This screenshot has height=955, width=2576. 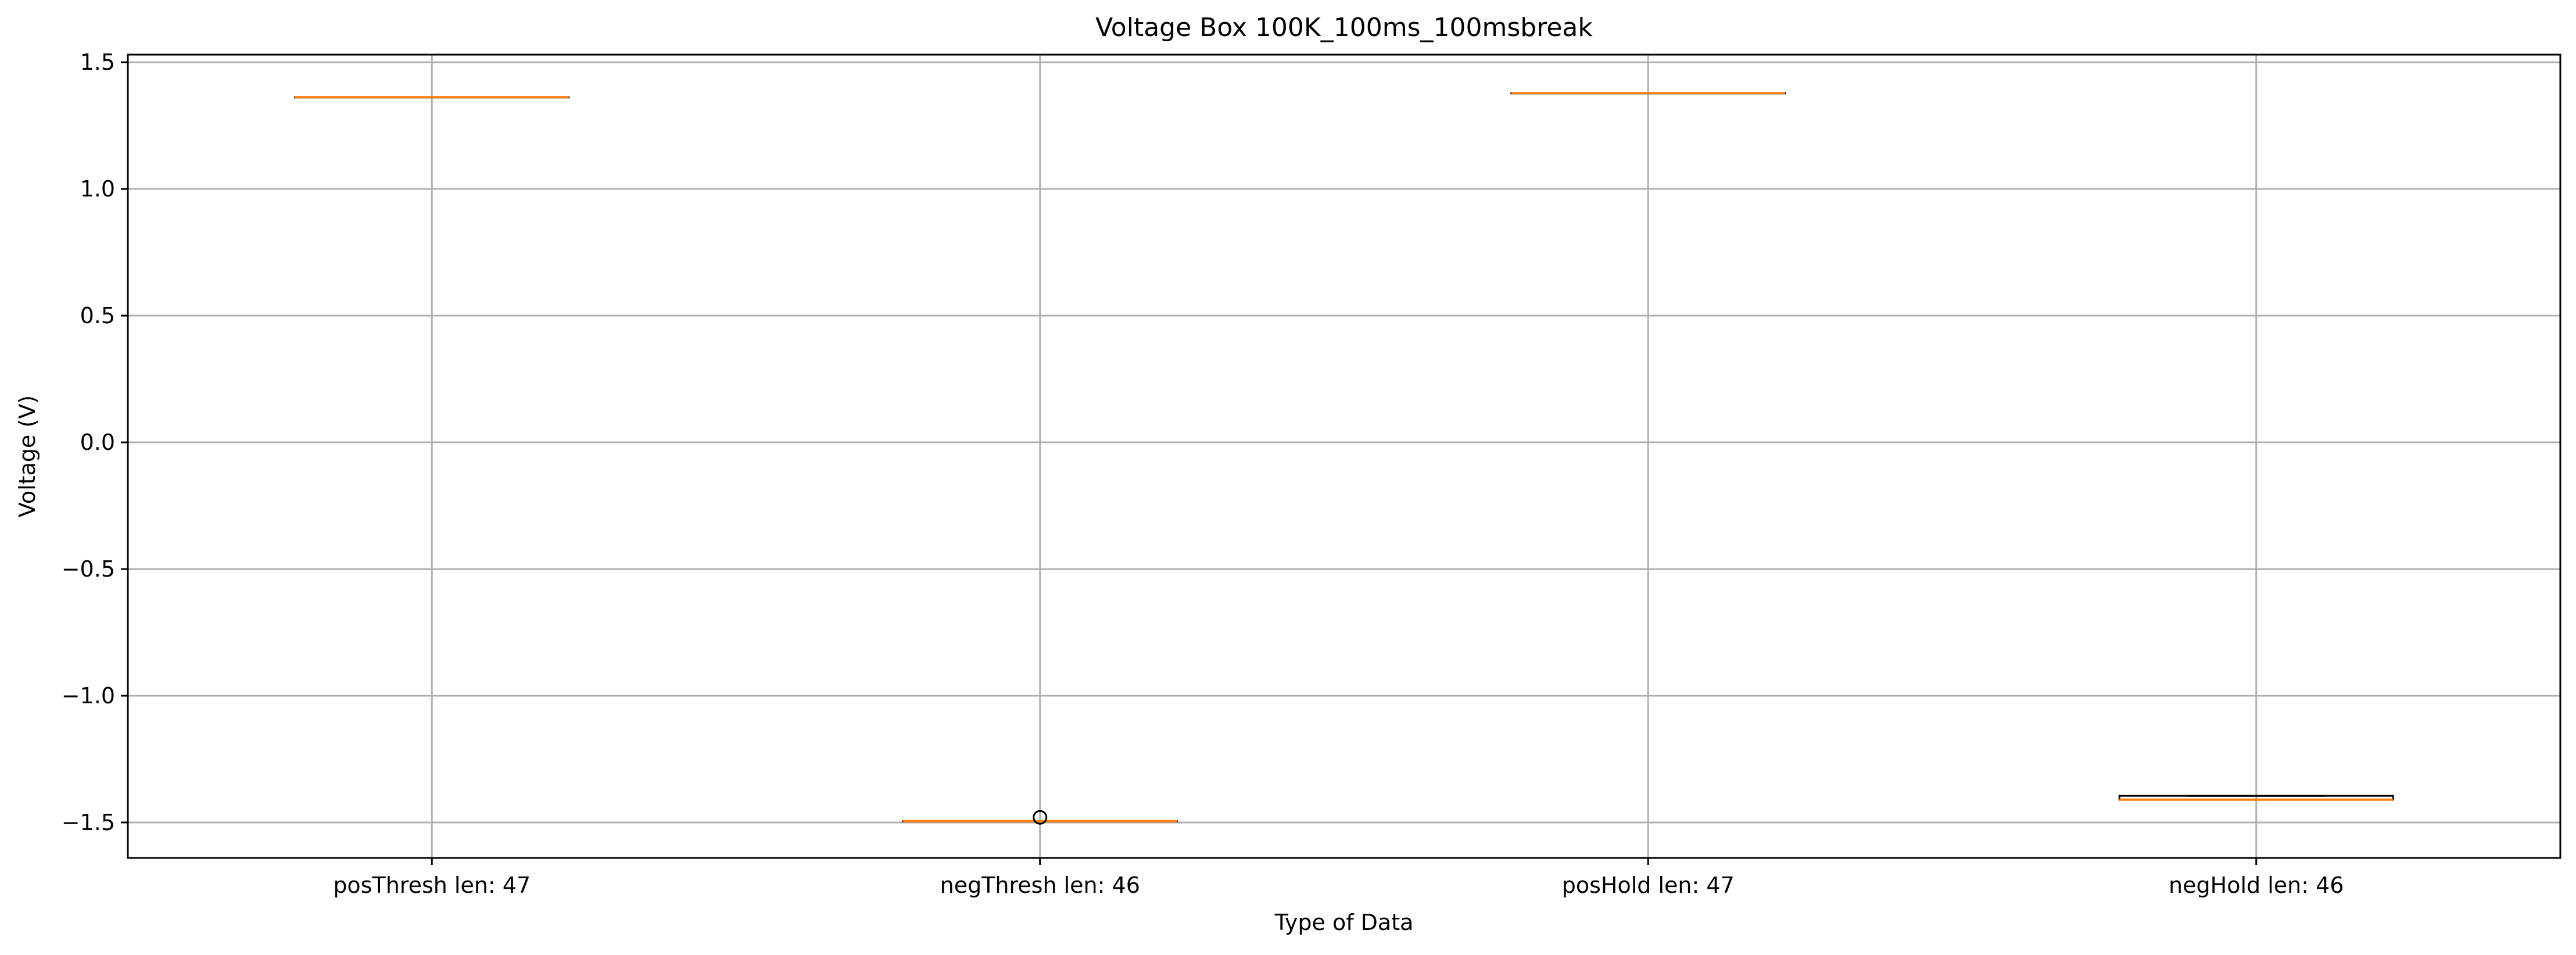 What do you see at coordinates (1344, 922) in the screenshot?
I see `x-axis-label: Type of Data` at bounding box center [1344, 922].